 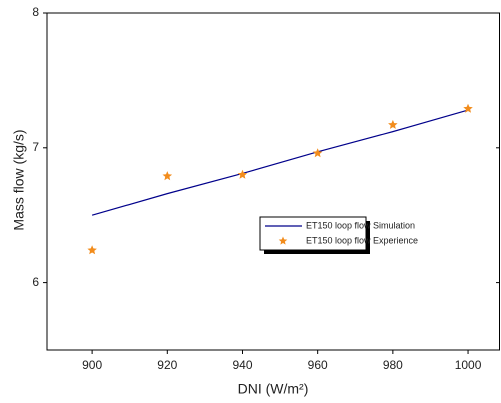 I want to click on x-tick-label: 900, so click(x=92, y=365).